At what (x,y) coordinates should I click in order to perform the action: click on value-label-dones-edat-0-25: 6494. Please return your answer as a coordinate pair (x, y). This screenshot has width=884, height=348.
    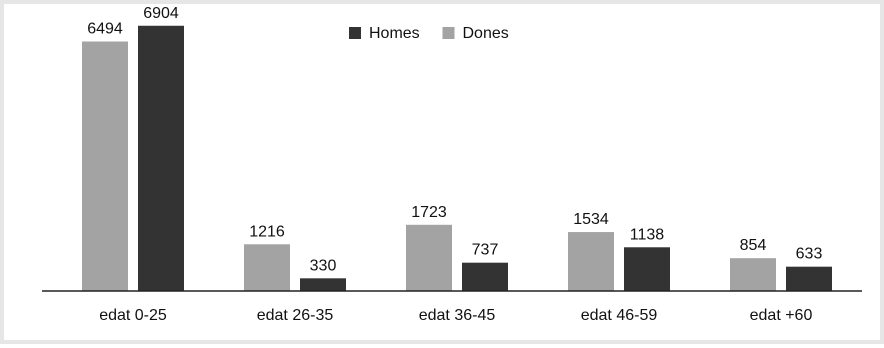
    Looking at the image, I should click on (105, 29).